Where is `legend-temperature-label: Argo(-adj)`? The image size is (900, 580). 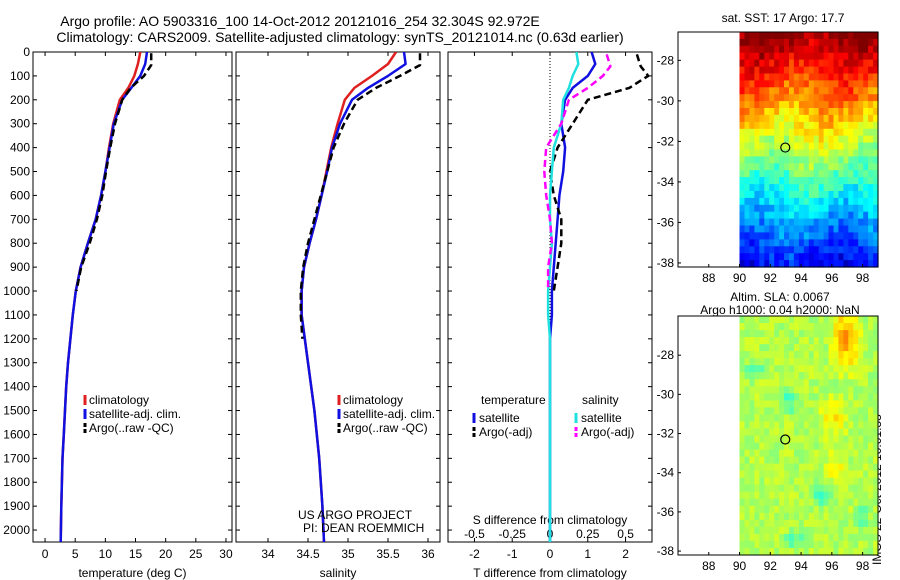 legend-temperature-label: Argo(-adj) is located at coordinates (505, 432).